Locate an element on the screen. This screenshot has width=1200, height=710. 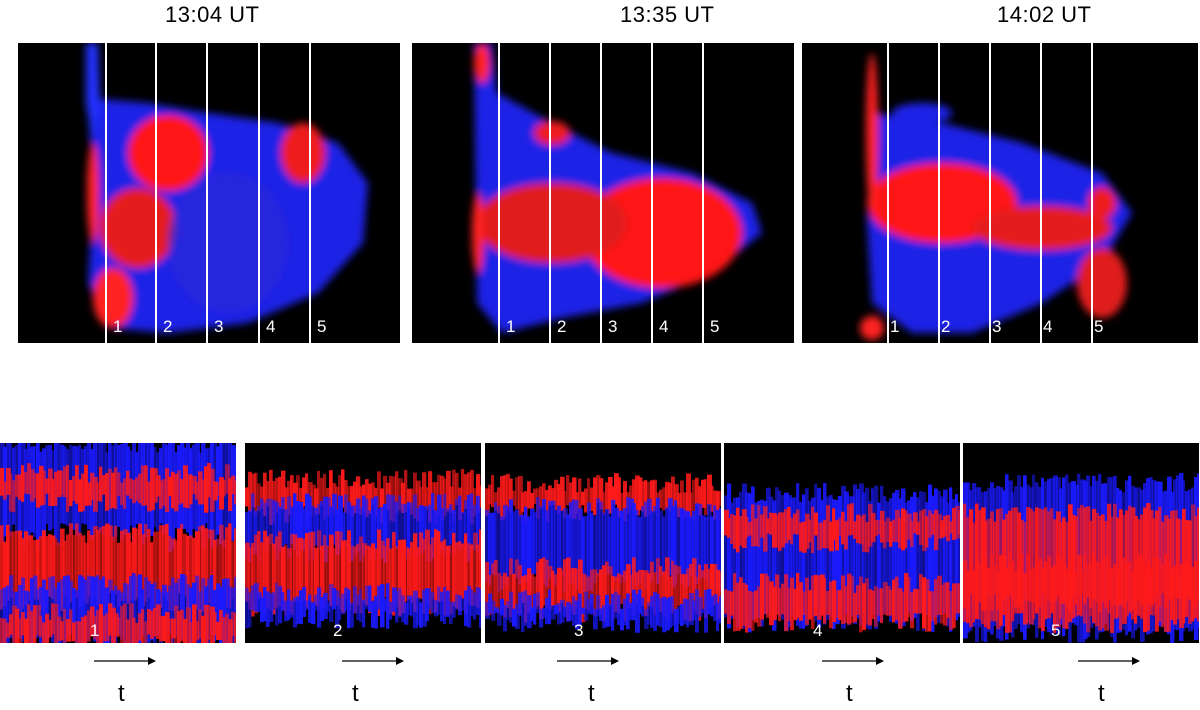
timeslice-panel-4: 4 is located at coordinates (842, 543).